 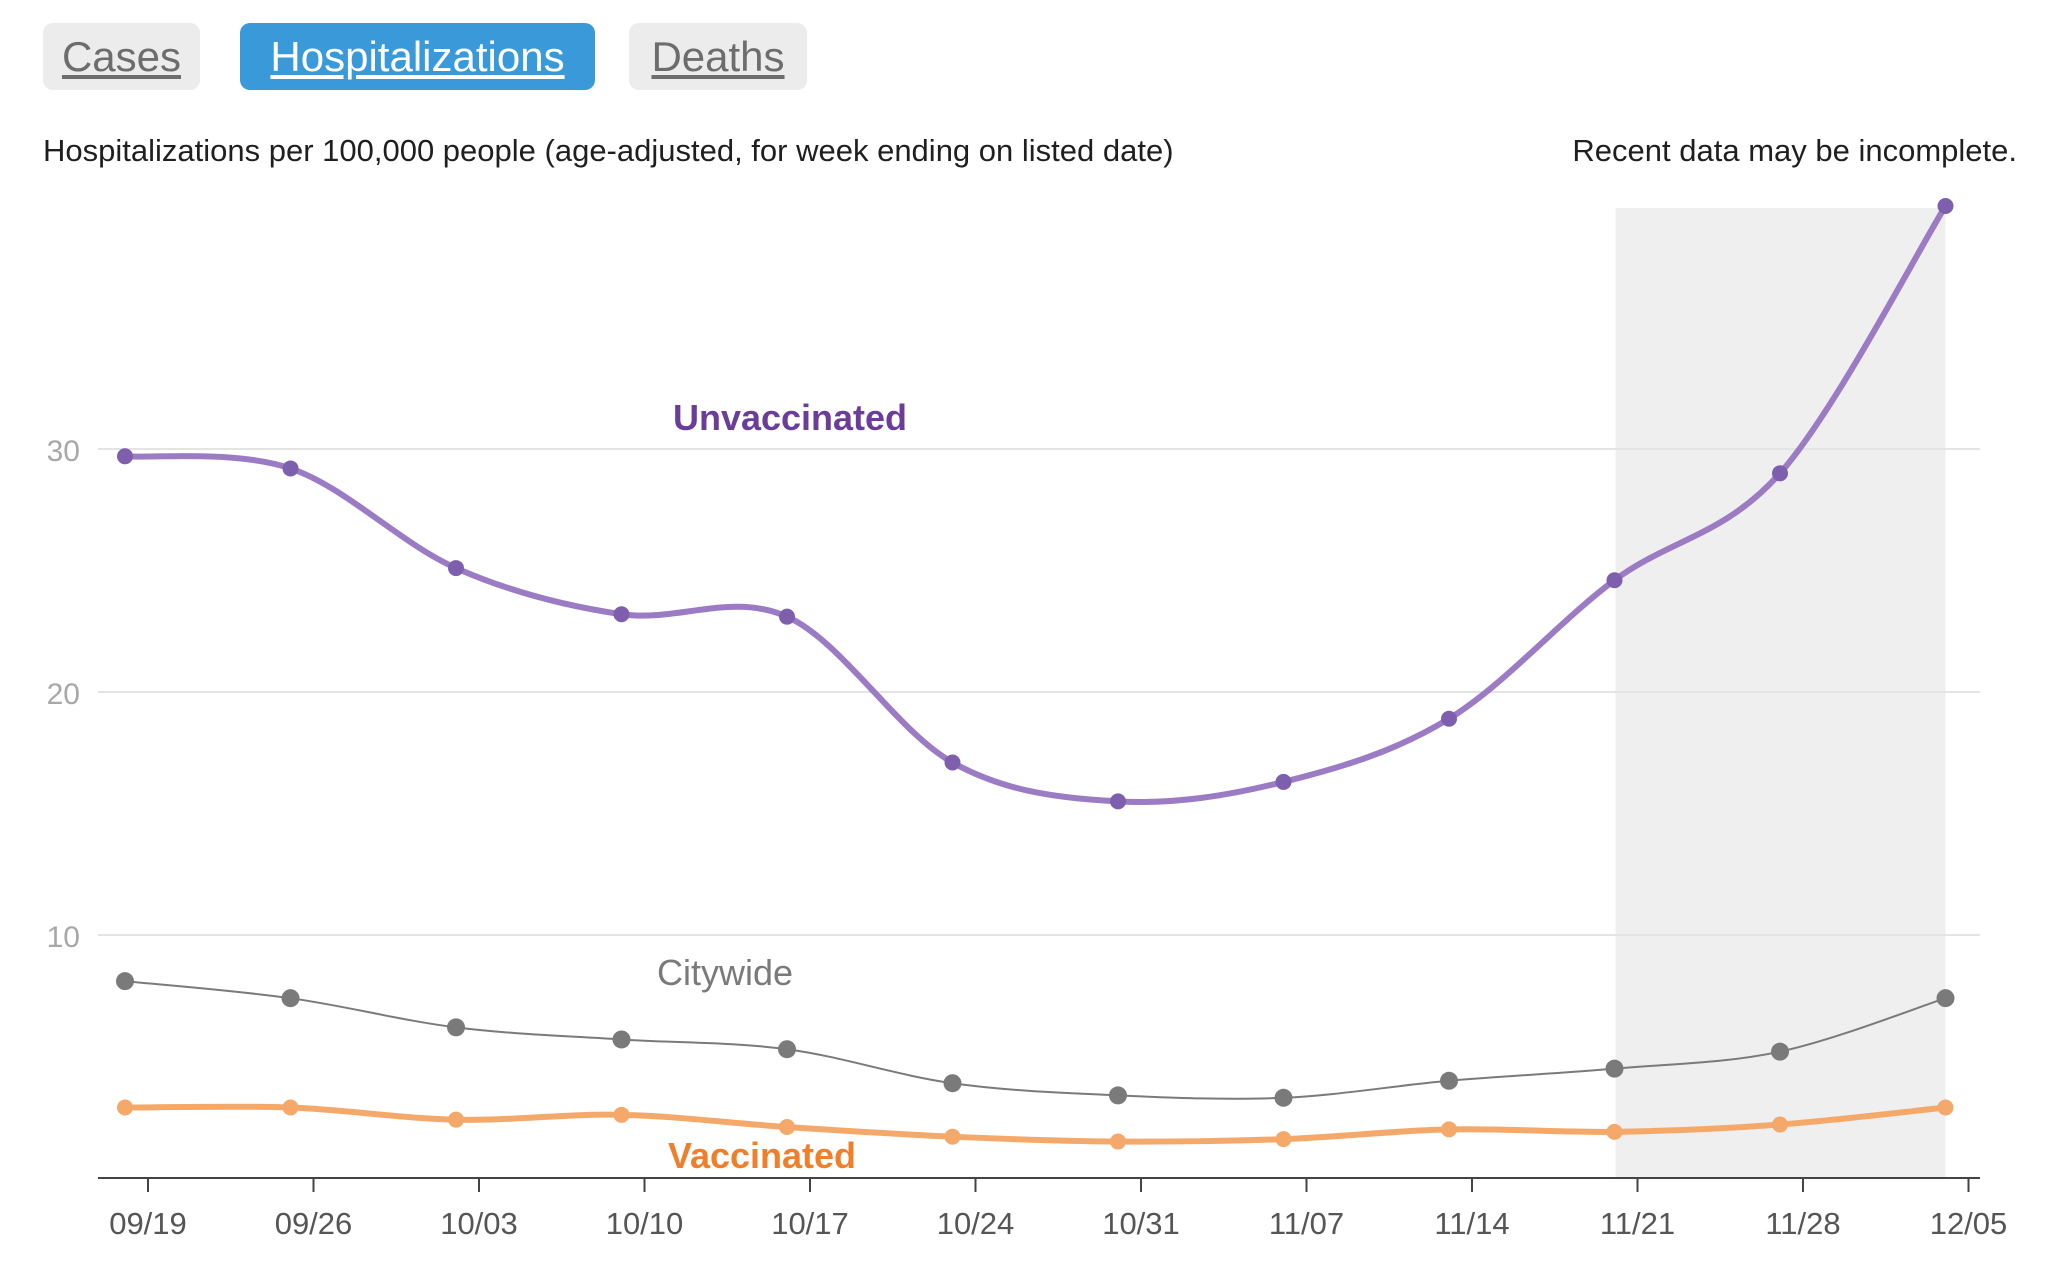 What do you see at coordinates (63, 937) in the screenshot?
I see `y-tick-label: 10` at bounding box center [63, 937].